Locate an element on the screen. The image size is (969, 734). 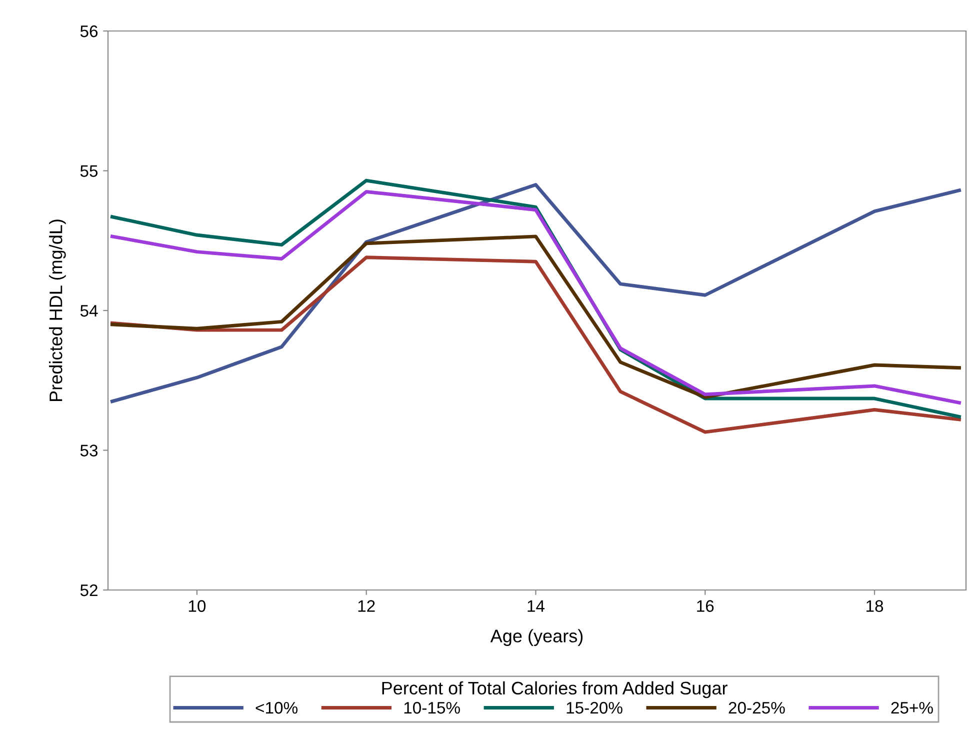
x-tick-label: 18 is located at coordinates (875, 606).